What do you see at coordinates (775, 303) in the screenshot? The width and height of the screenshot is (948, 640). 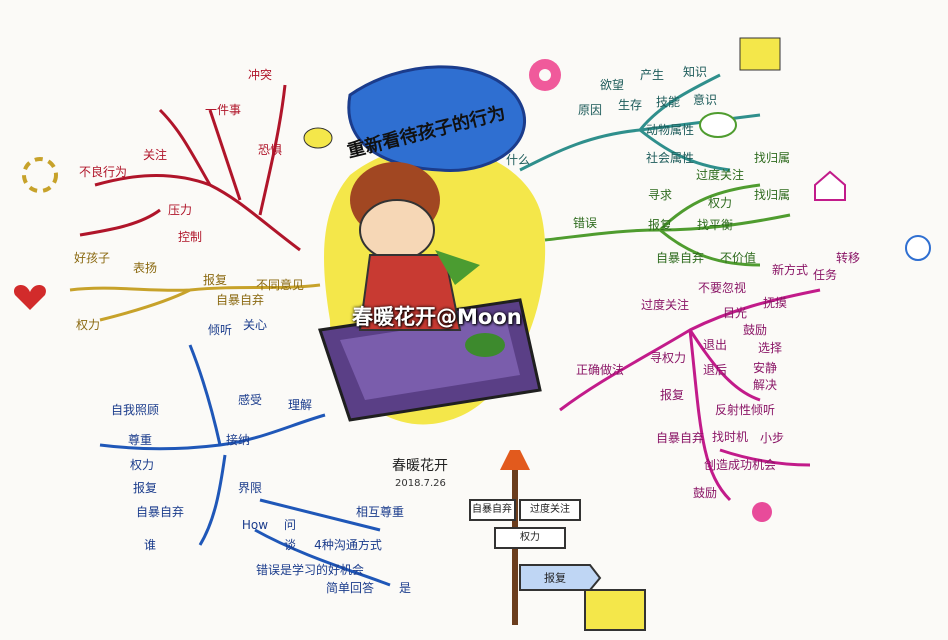 I see `label-touch: 抚摸` at bounding box center [775, 303].